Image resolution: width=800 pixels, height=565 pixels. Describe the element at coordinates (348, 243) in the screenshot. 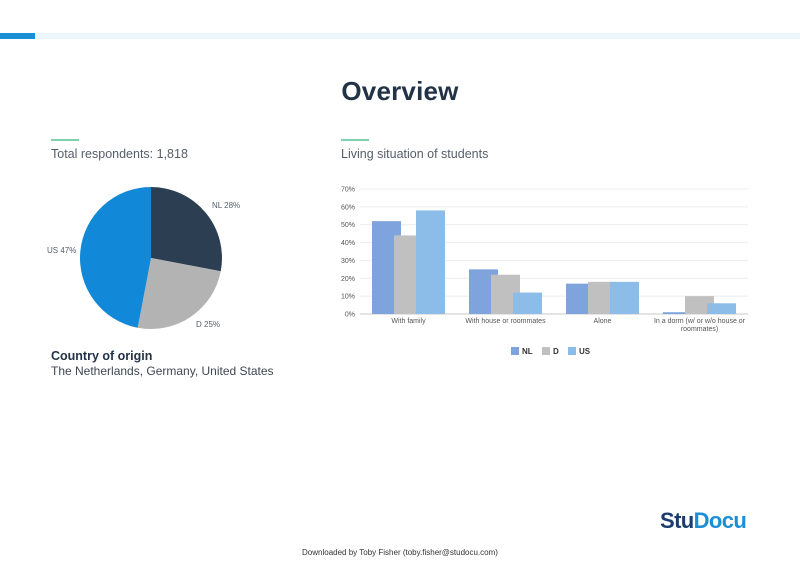

I see `y-tick-label: 40%` at that location.